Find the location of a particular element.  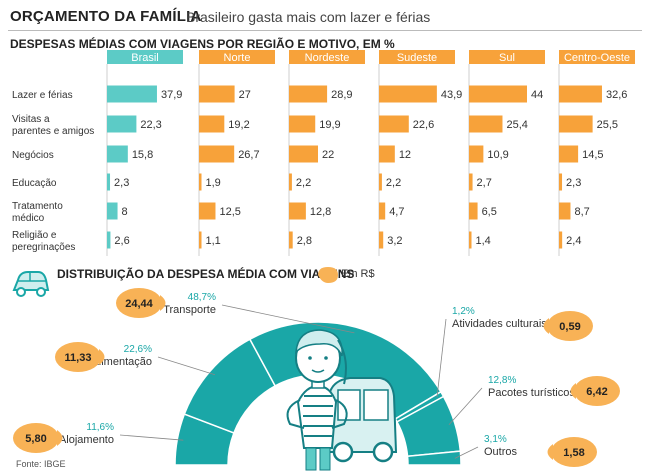

bar-label-5-2: 14,5 is located at coordinates (592, 155).